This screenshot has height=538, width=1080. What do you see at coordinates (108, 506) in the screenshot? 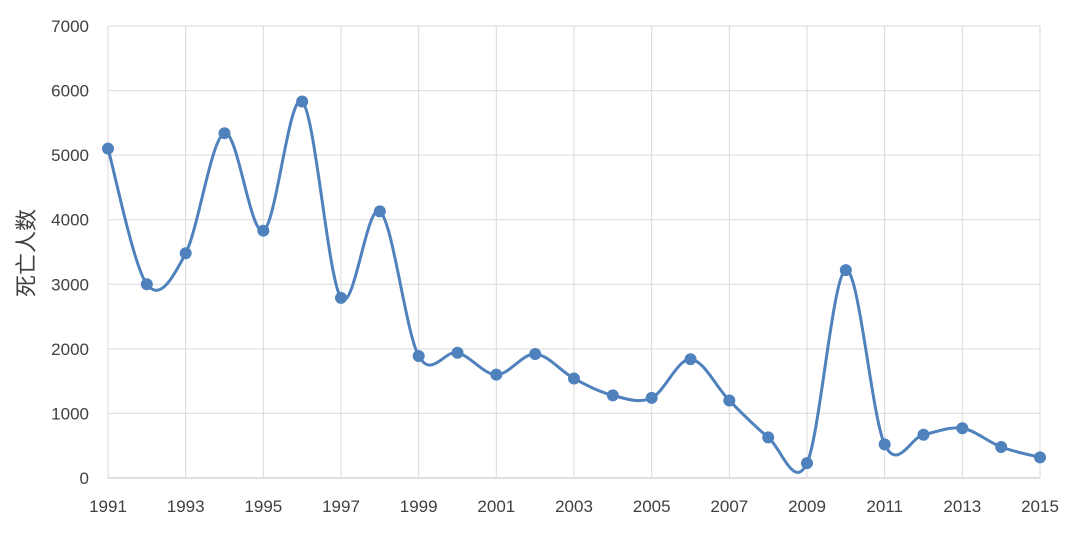
I see `x-tick-label: 1991` at bounding box center [108, 506].